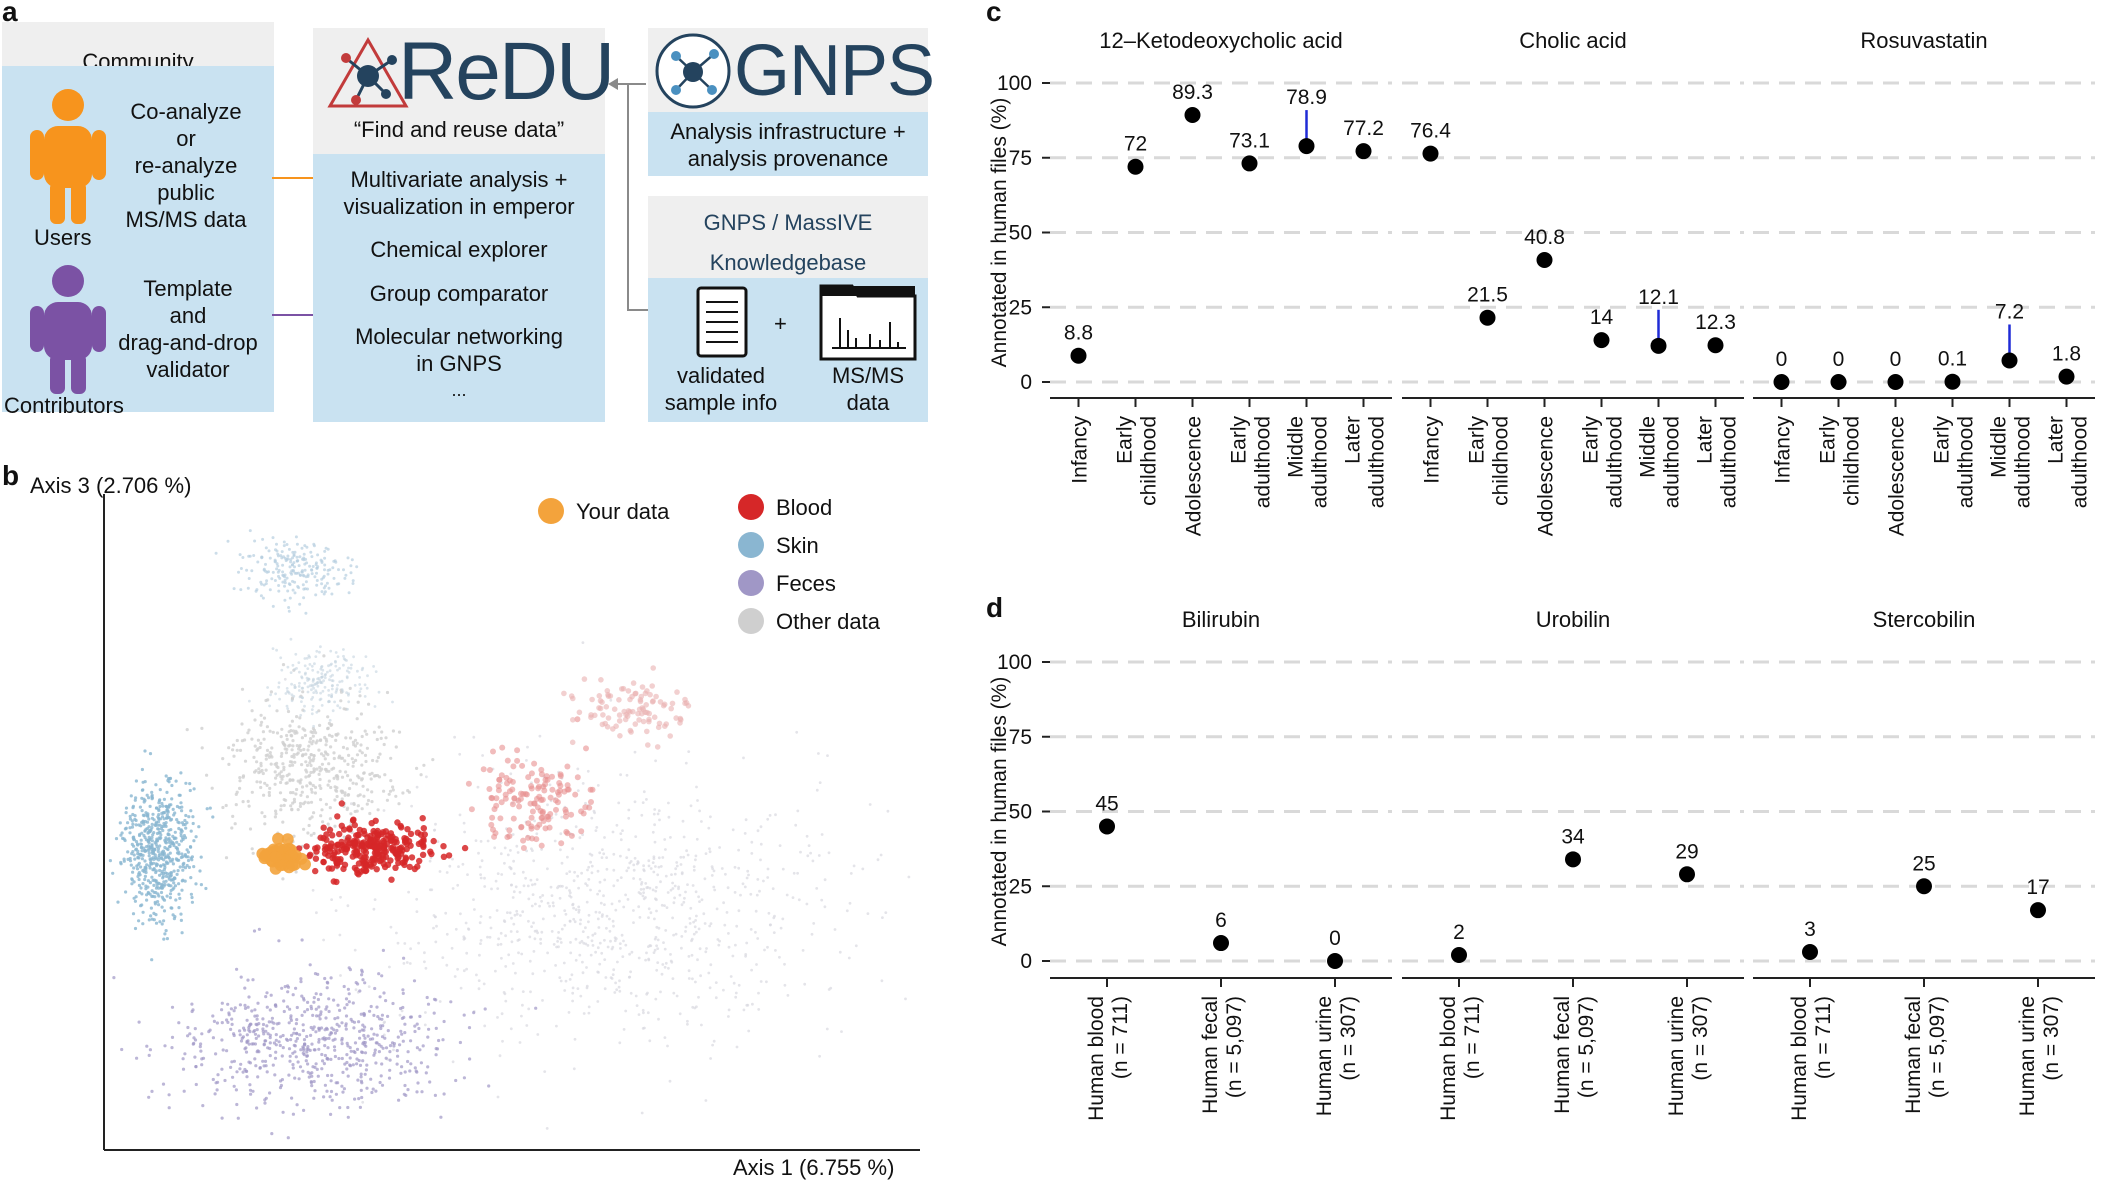  Describe the element at coordinates (1020, 307) in the screenshot. I see `y-tick-label: 25` at that location.